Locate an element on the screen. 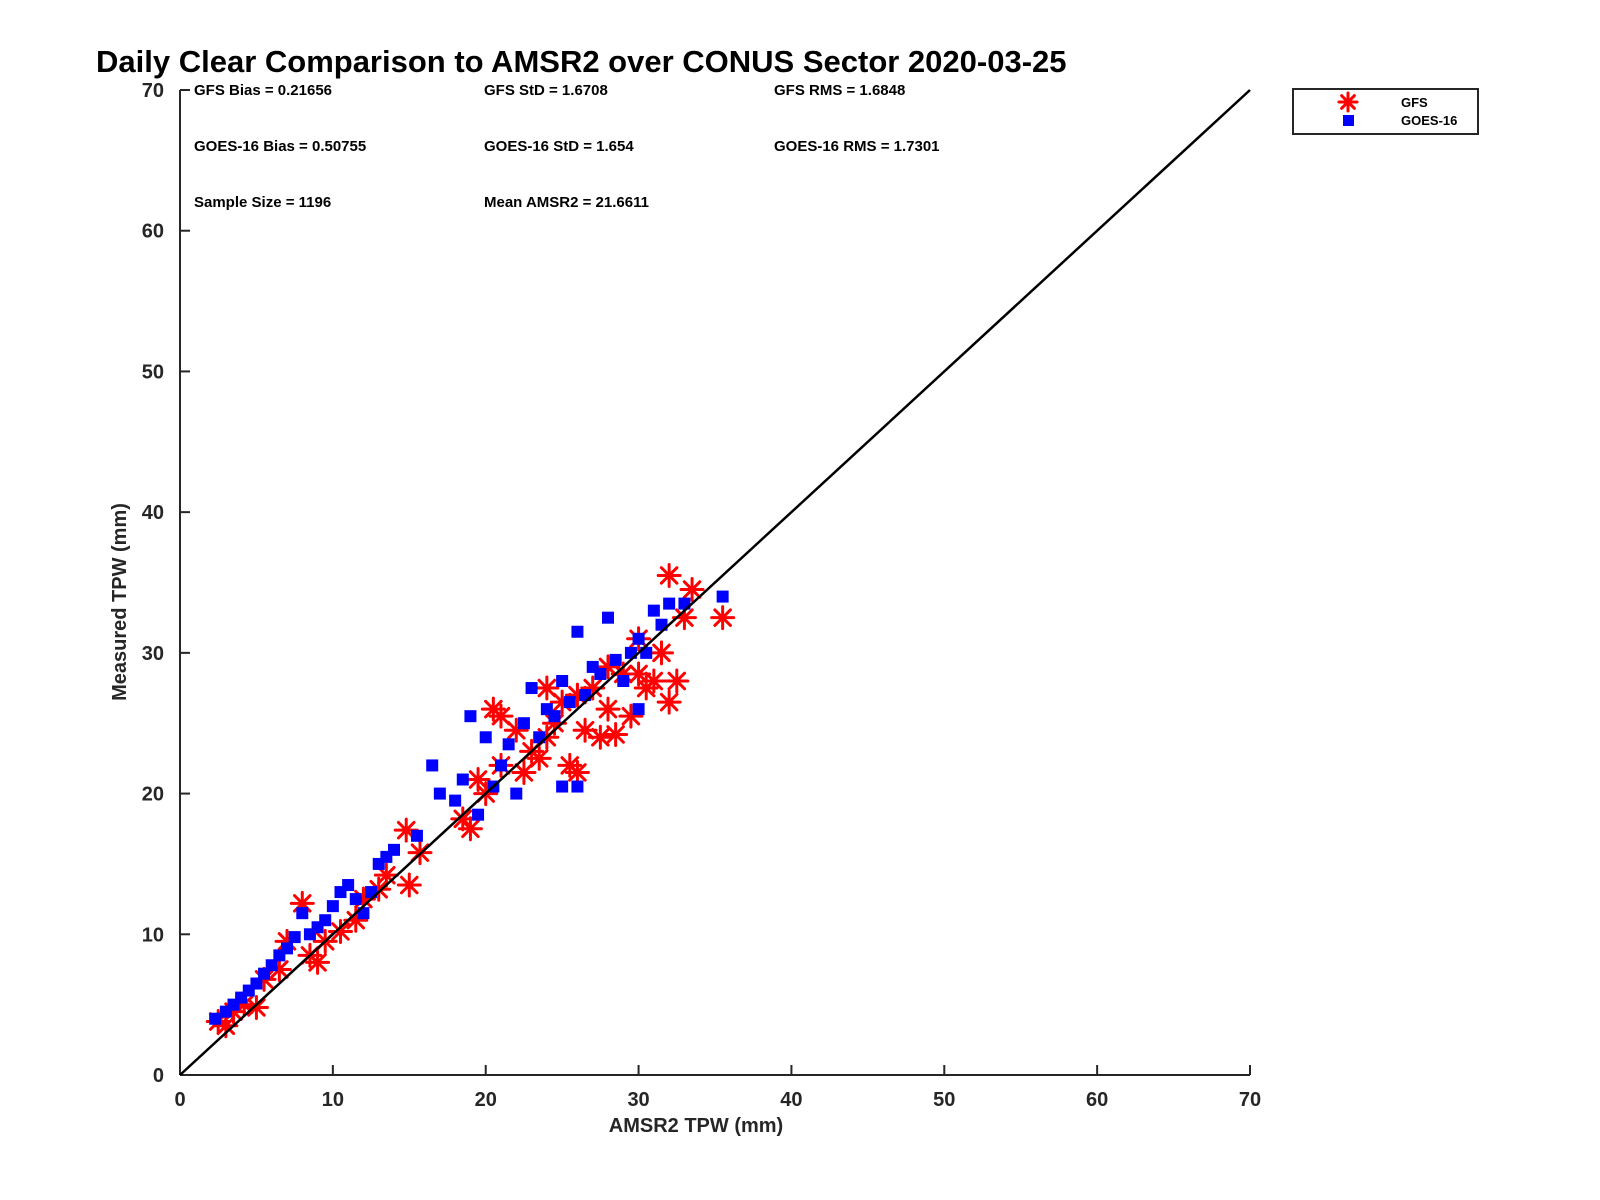  legend-gfs-asterisk is located at coordinates (1348, 102).